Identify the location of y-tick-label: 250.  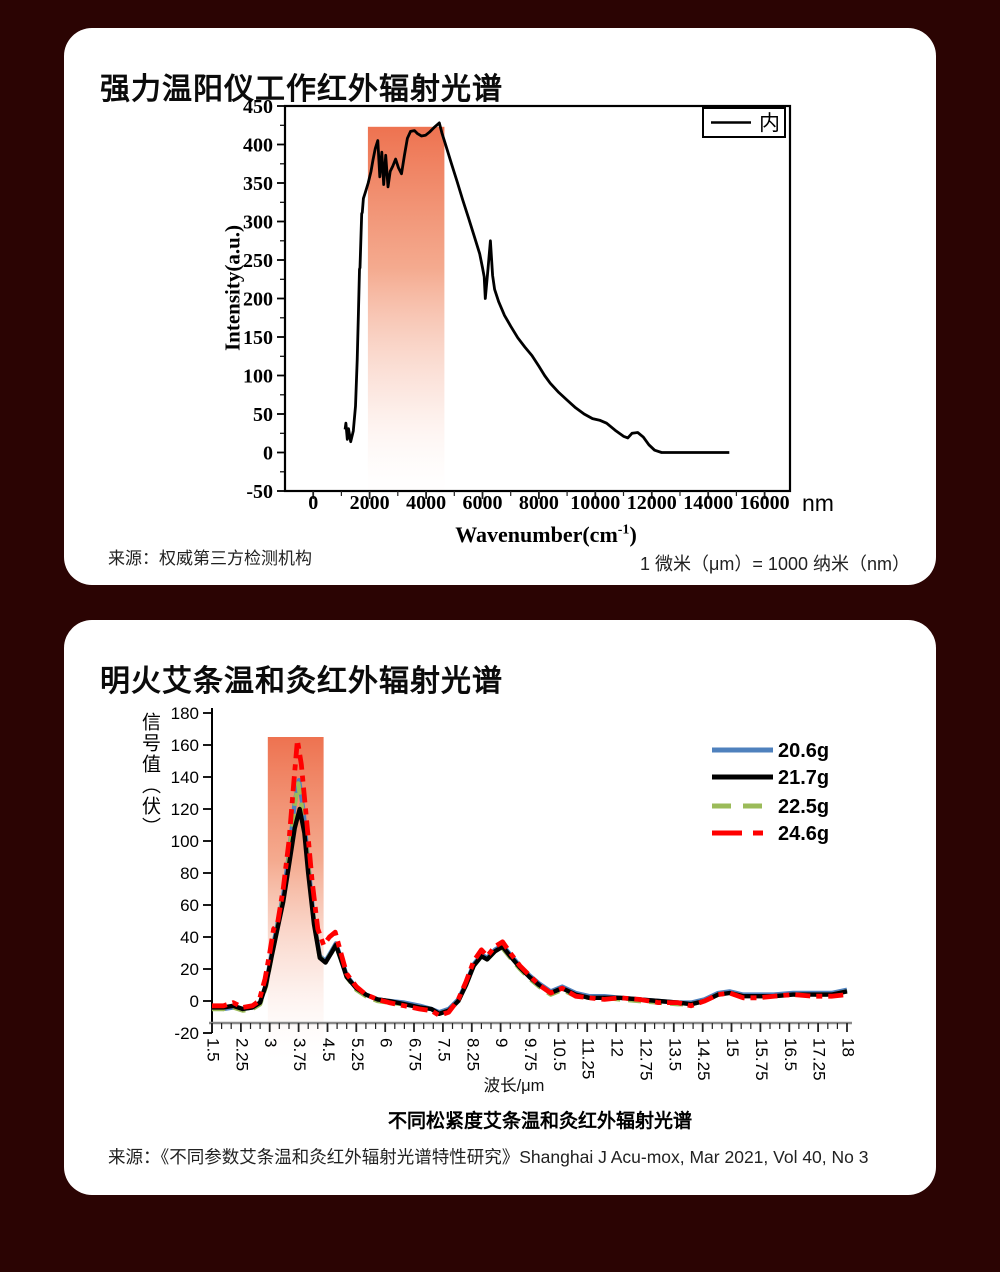
(258, 261).